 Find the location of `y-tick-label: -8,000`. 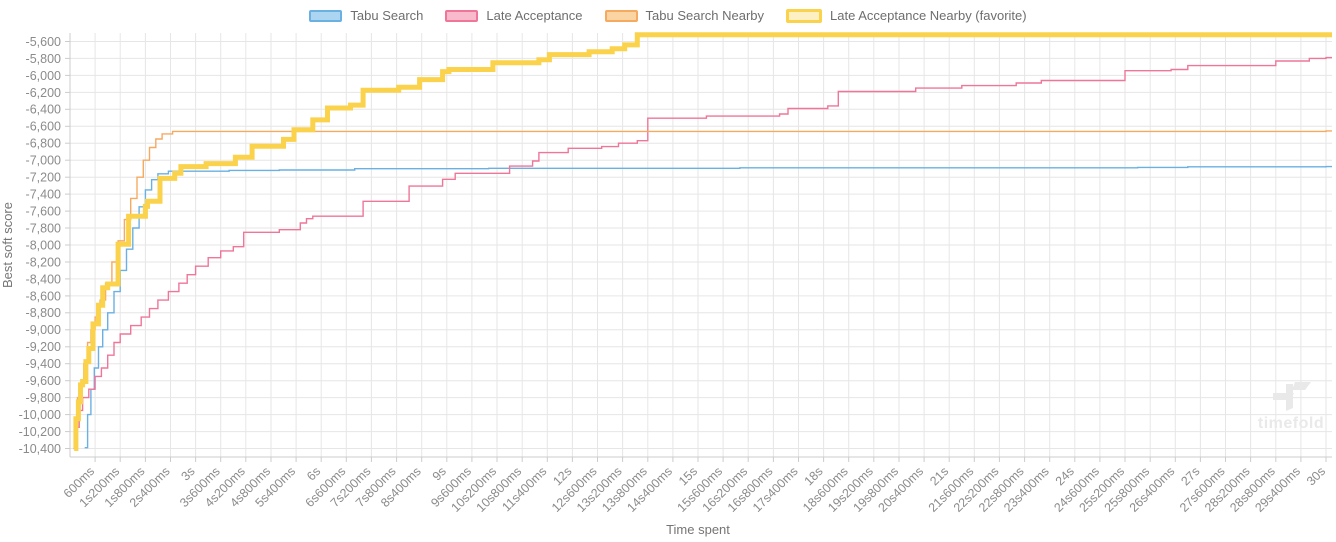

y-tick-label: -8,000 is located at coordinates (43, 245).